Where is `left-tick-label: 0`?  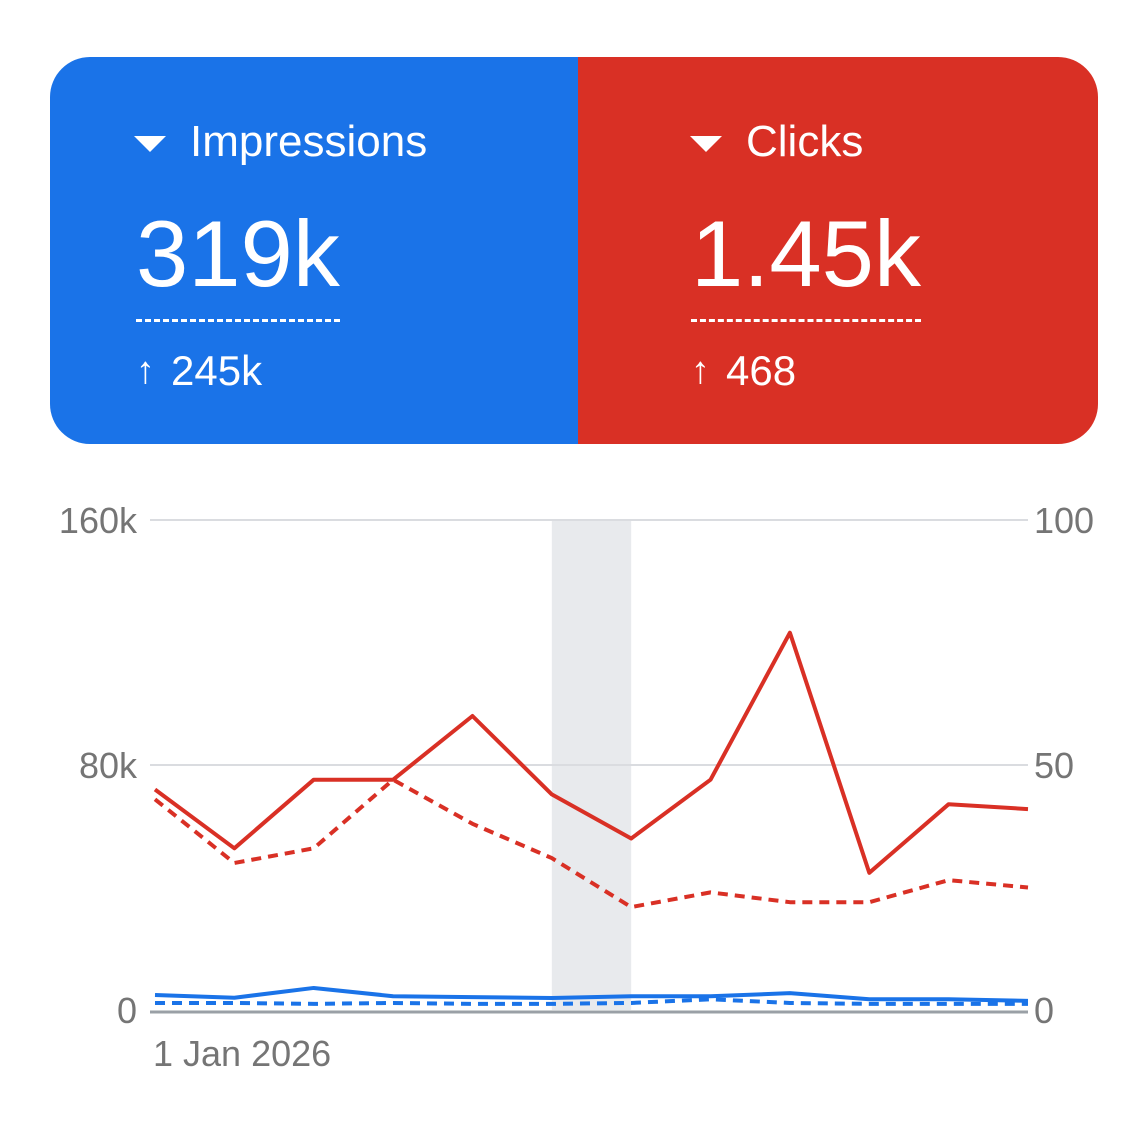 left-tick-label: 0 is located at coordinates (127, 1010).